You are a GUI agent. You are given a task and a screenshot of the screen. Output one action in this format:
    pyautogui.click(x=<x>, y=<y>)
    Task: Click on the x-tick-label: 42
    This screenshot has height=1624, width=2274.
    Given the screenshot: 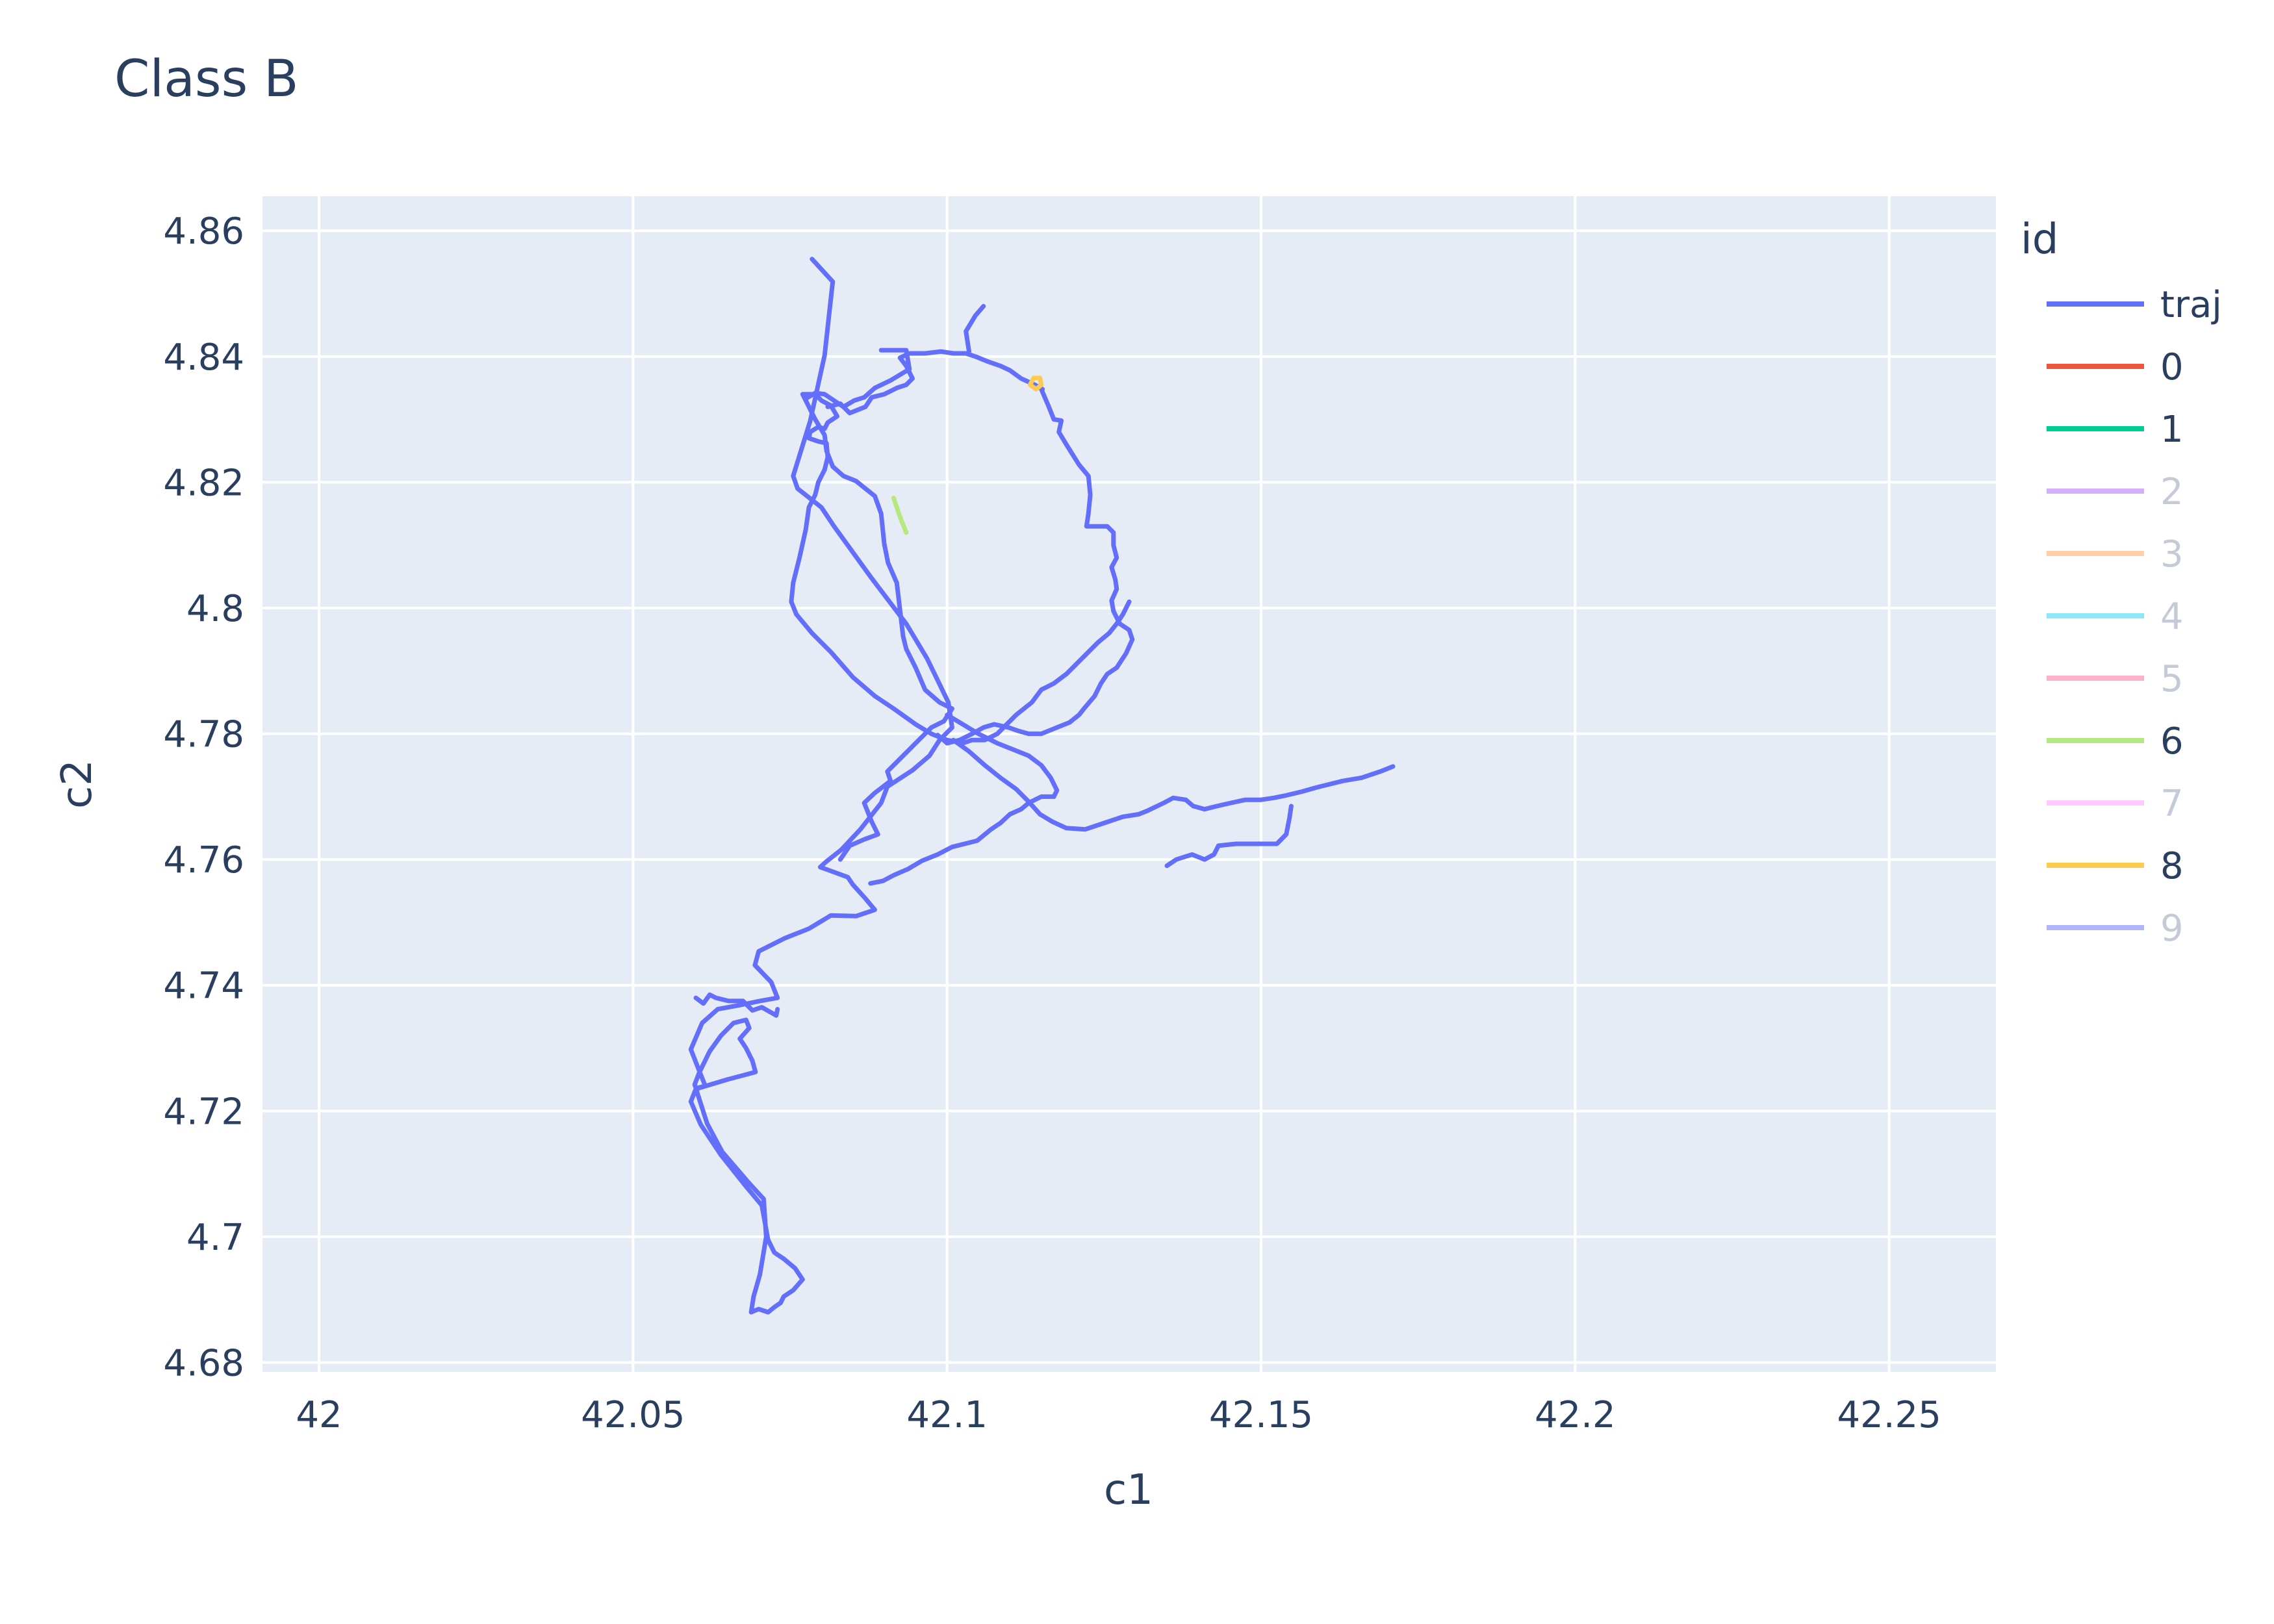 What is the action you would take?
    pyautogui.click(x=319, y=1415)
    